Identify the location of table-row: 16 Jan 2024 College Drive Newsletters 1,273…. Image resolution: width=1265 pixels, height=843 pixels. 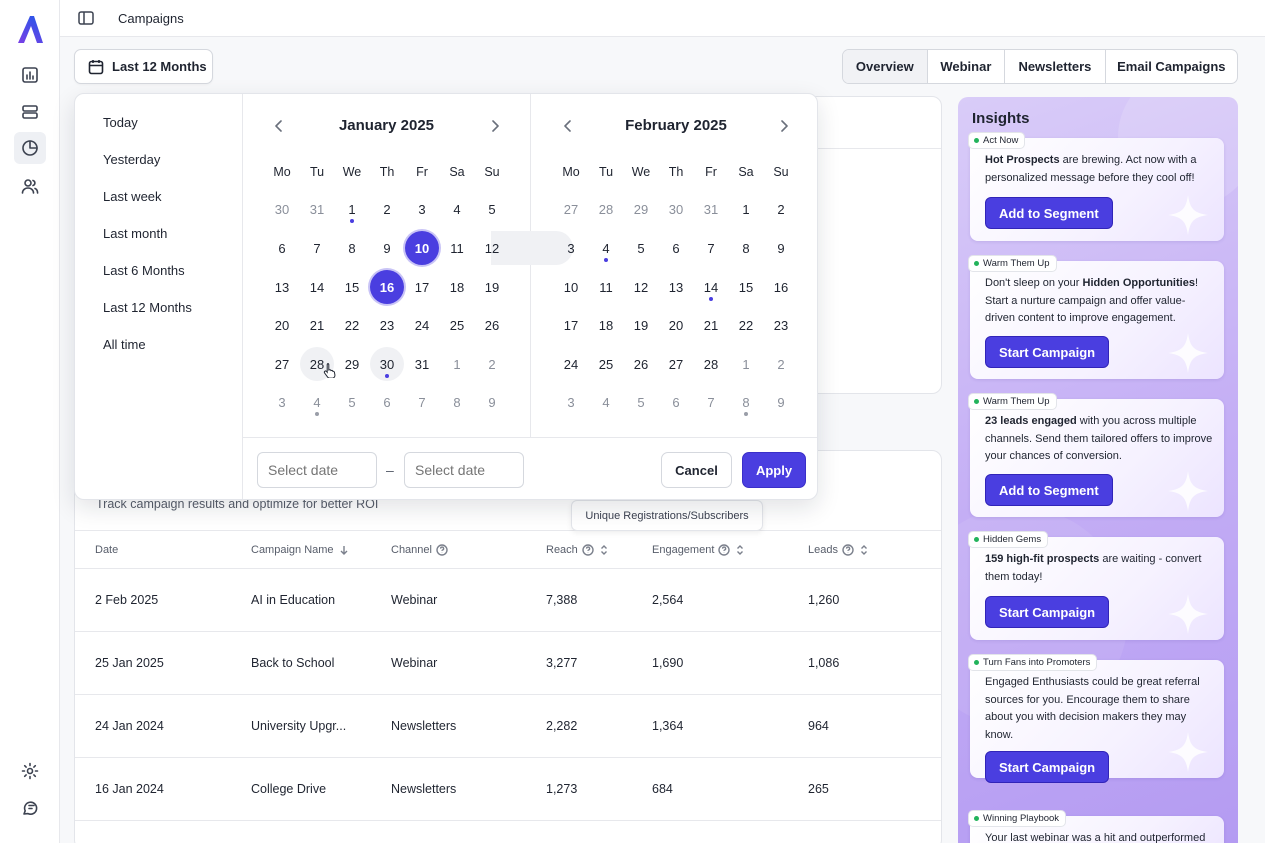
(508, 789).